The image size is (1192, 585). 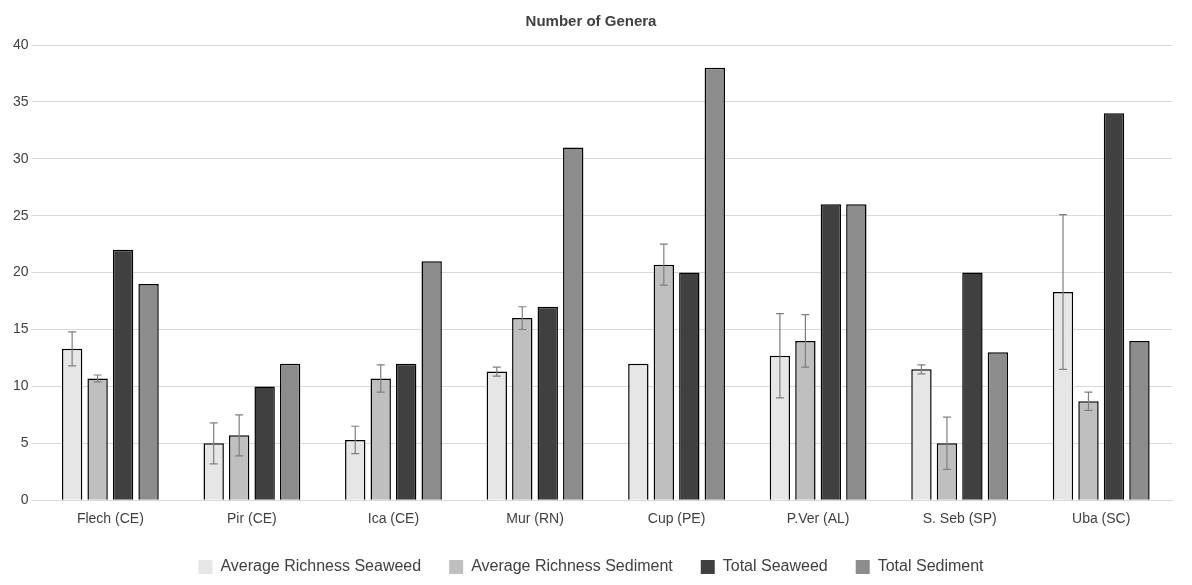 I want to click on y-tick-label: 15, so click(x=20, y=328).